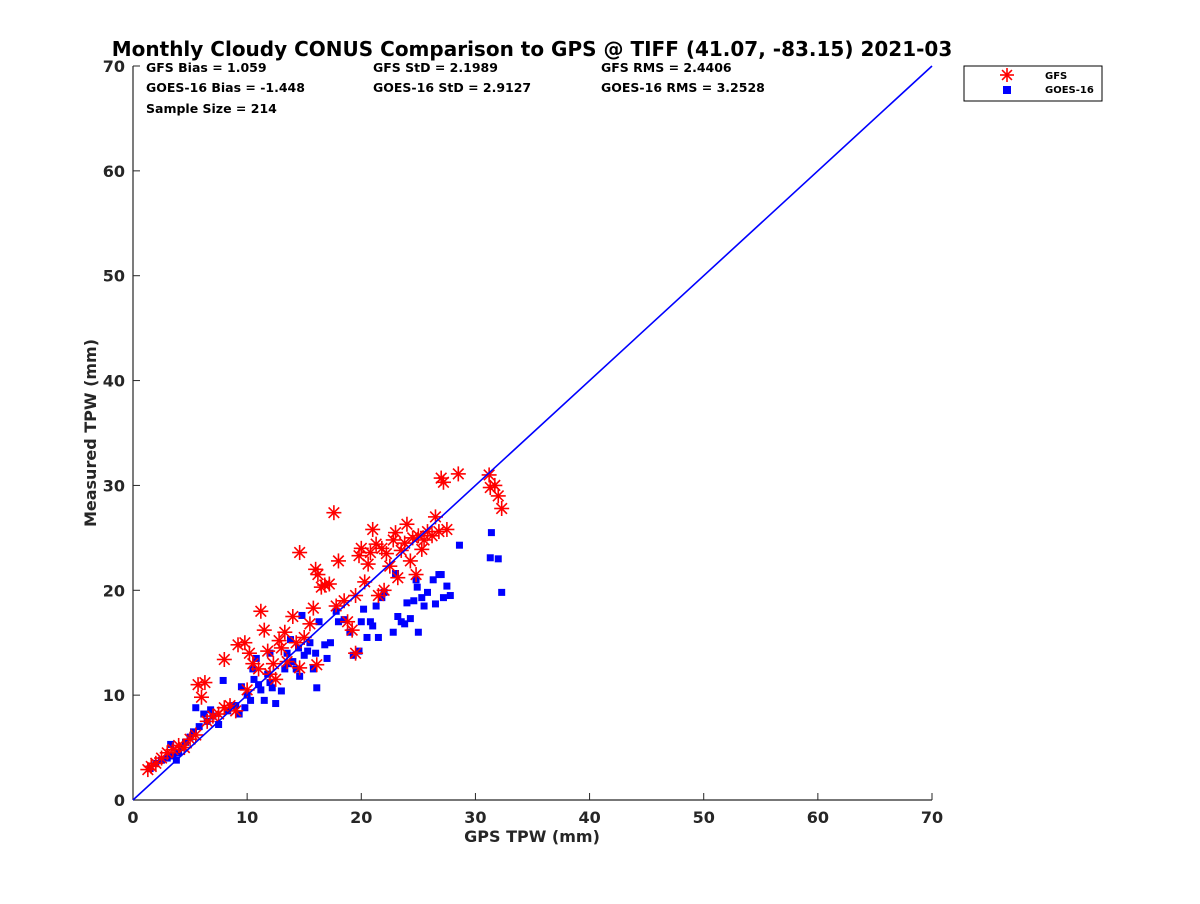 This screenshot has width=1200, height=904. I want to click on legend-goes-marker-icon, so click(1007, 90).